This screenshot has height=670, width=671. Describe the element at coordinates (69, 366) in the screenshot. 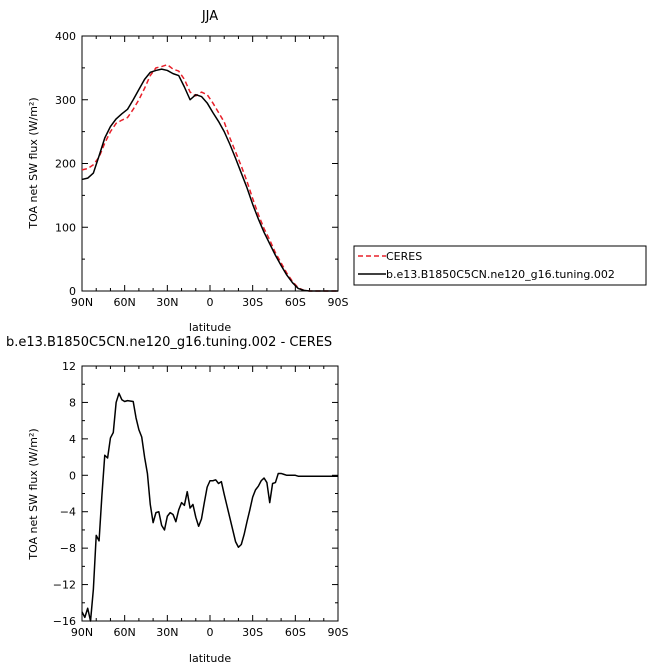

I see `y-tick-label: 12` at that location.